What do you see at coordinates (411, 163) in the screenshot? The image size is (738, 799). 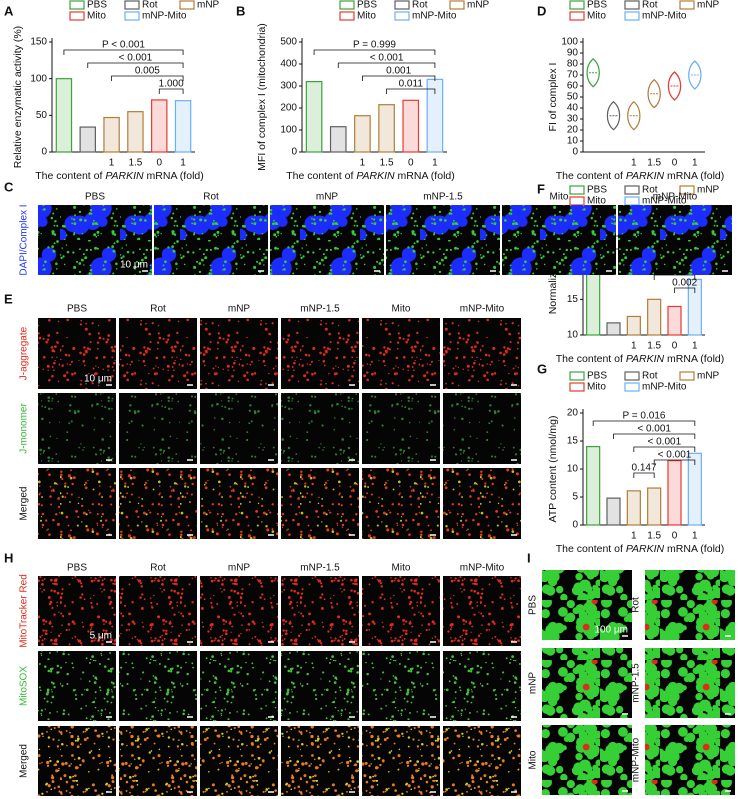 I see `x-tick-label: 0` at bounding box center [411, 163].